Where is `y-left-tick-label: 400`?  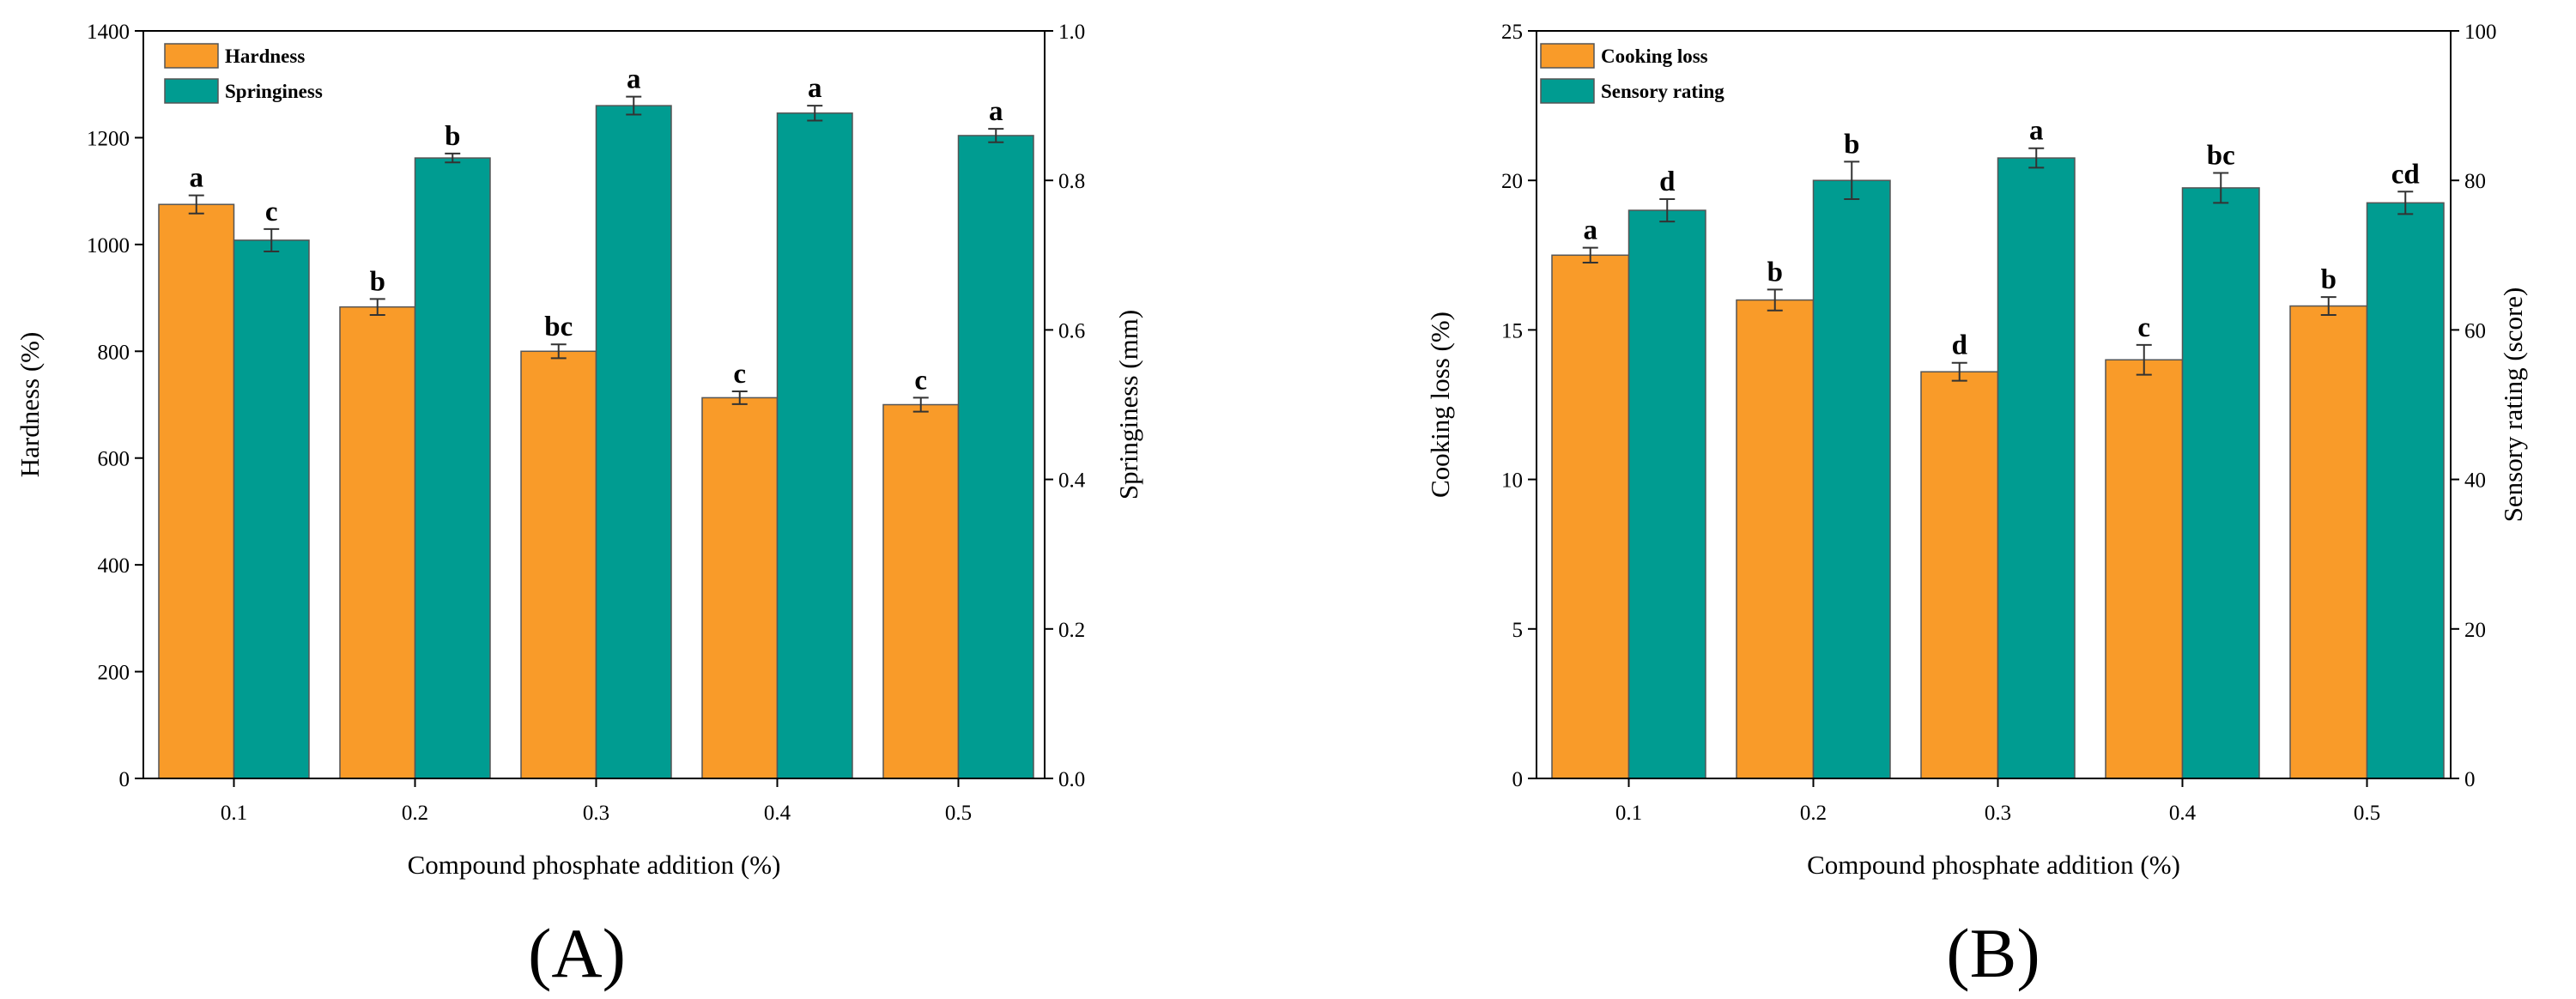
y-left-tick-label: 400 is located at coordinates (114, 566).